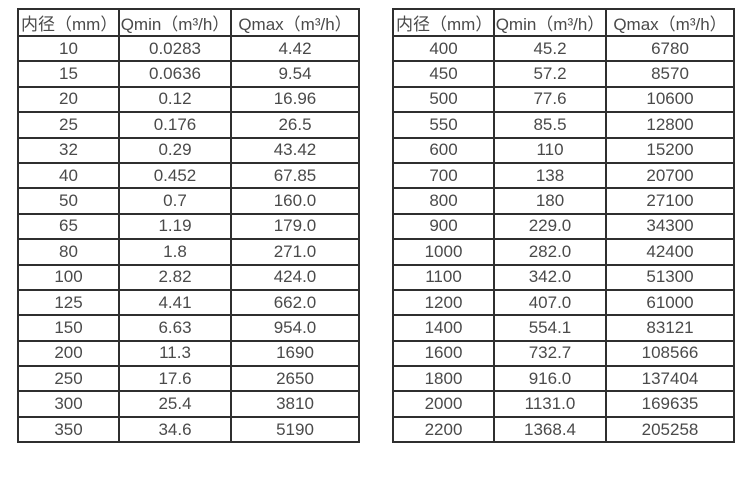 The image size is (750, 483). Describe the element at coordinates (68, 48) in the screenshot. I see `cell-diameter: 10` at that location.